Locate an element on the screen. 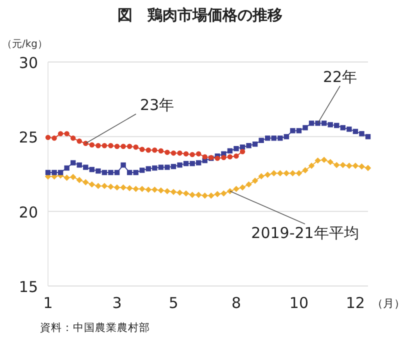  x-tick-label: 10 is located at coordinates (299, 303).